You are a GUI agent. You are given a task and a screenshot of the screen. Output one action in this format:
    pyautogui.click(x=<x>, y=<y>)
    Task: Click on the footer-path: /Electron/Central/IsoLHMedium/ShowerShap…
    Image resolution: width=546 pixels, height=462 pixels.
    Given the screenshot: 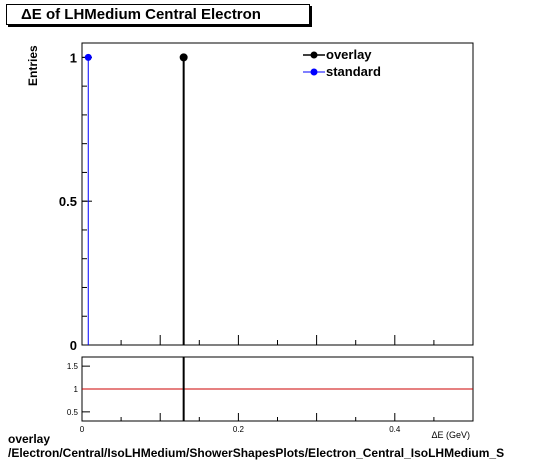 What is the action you would take?
    pyautogui.click(x=256, y=453)
    